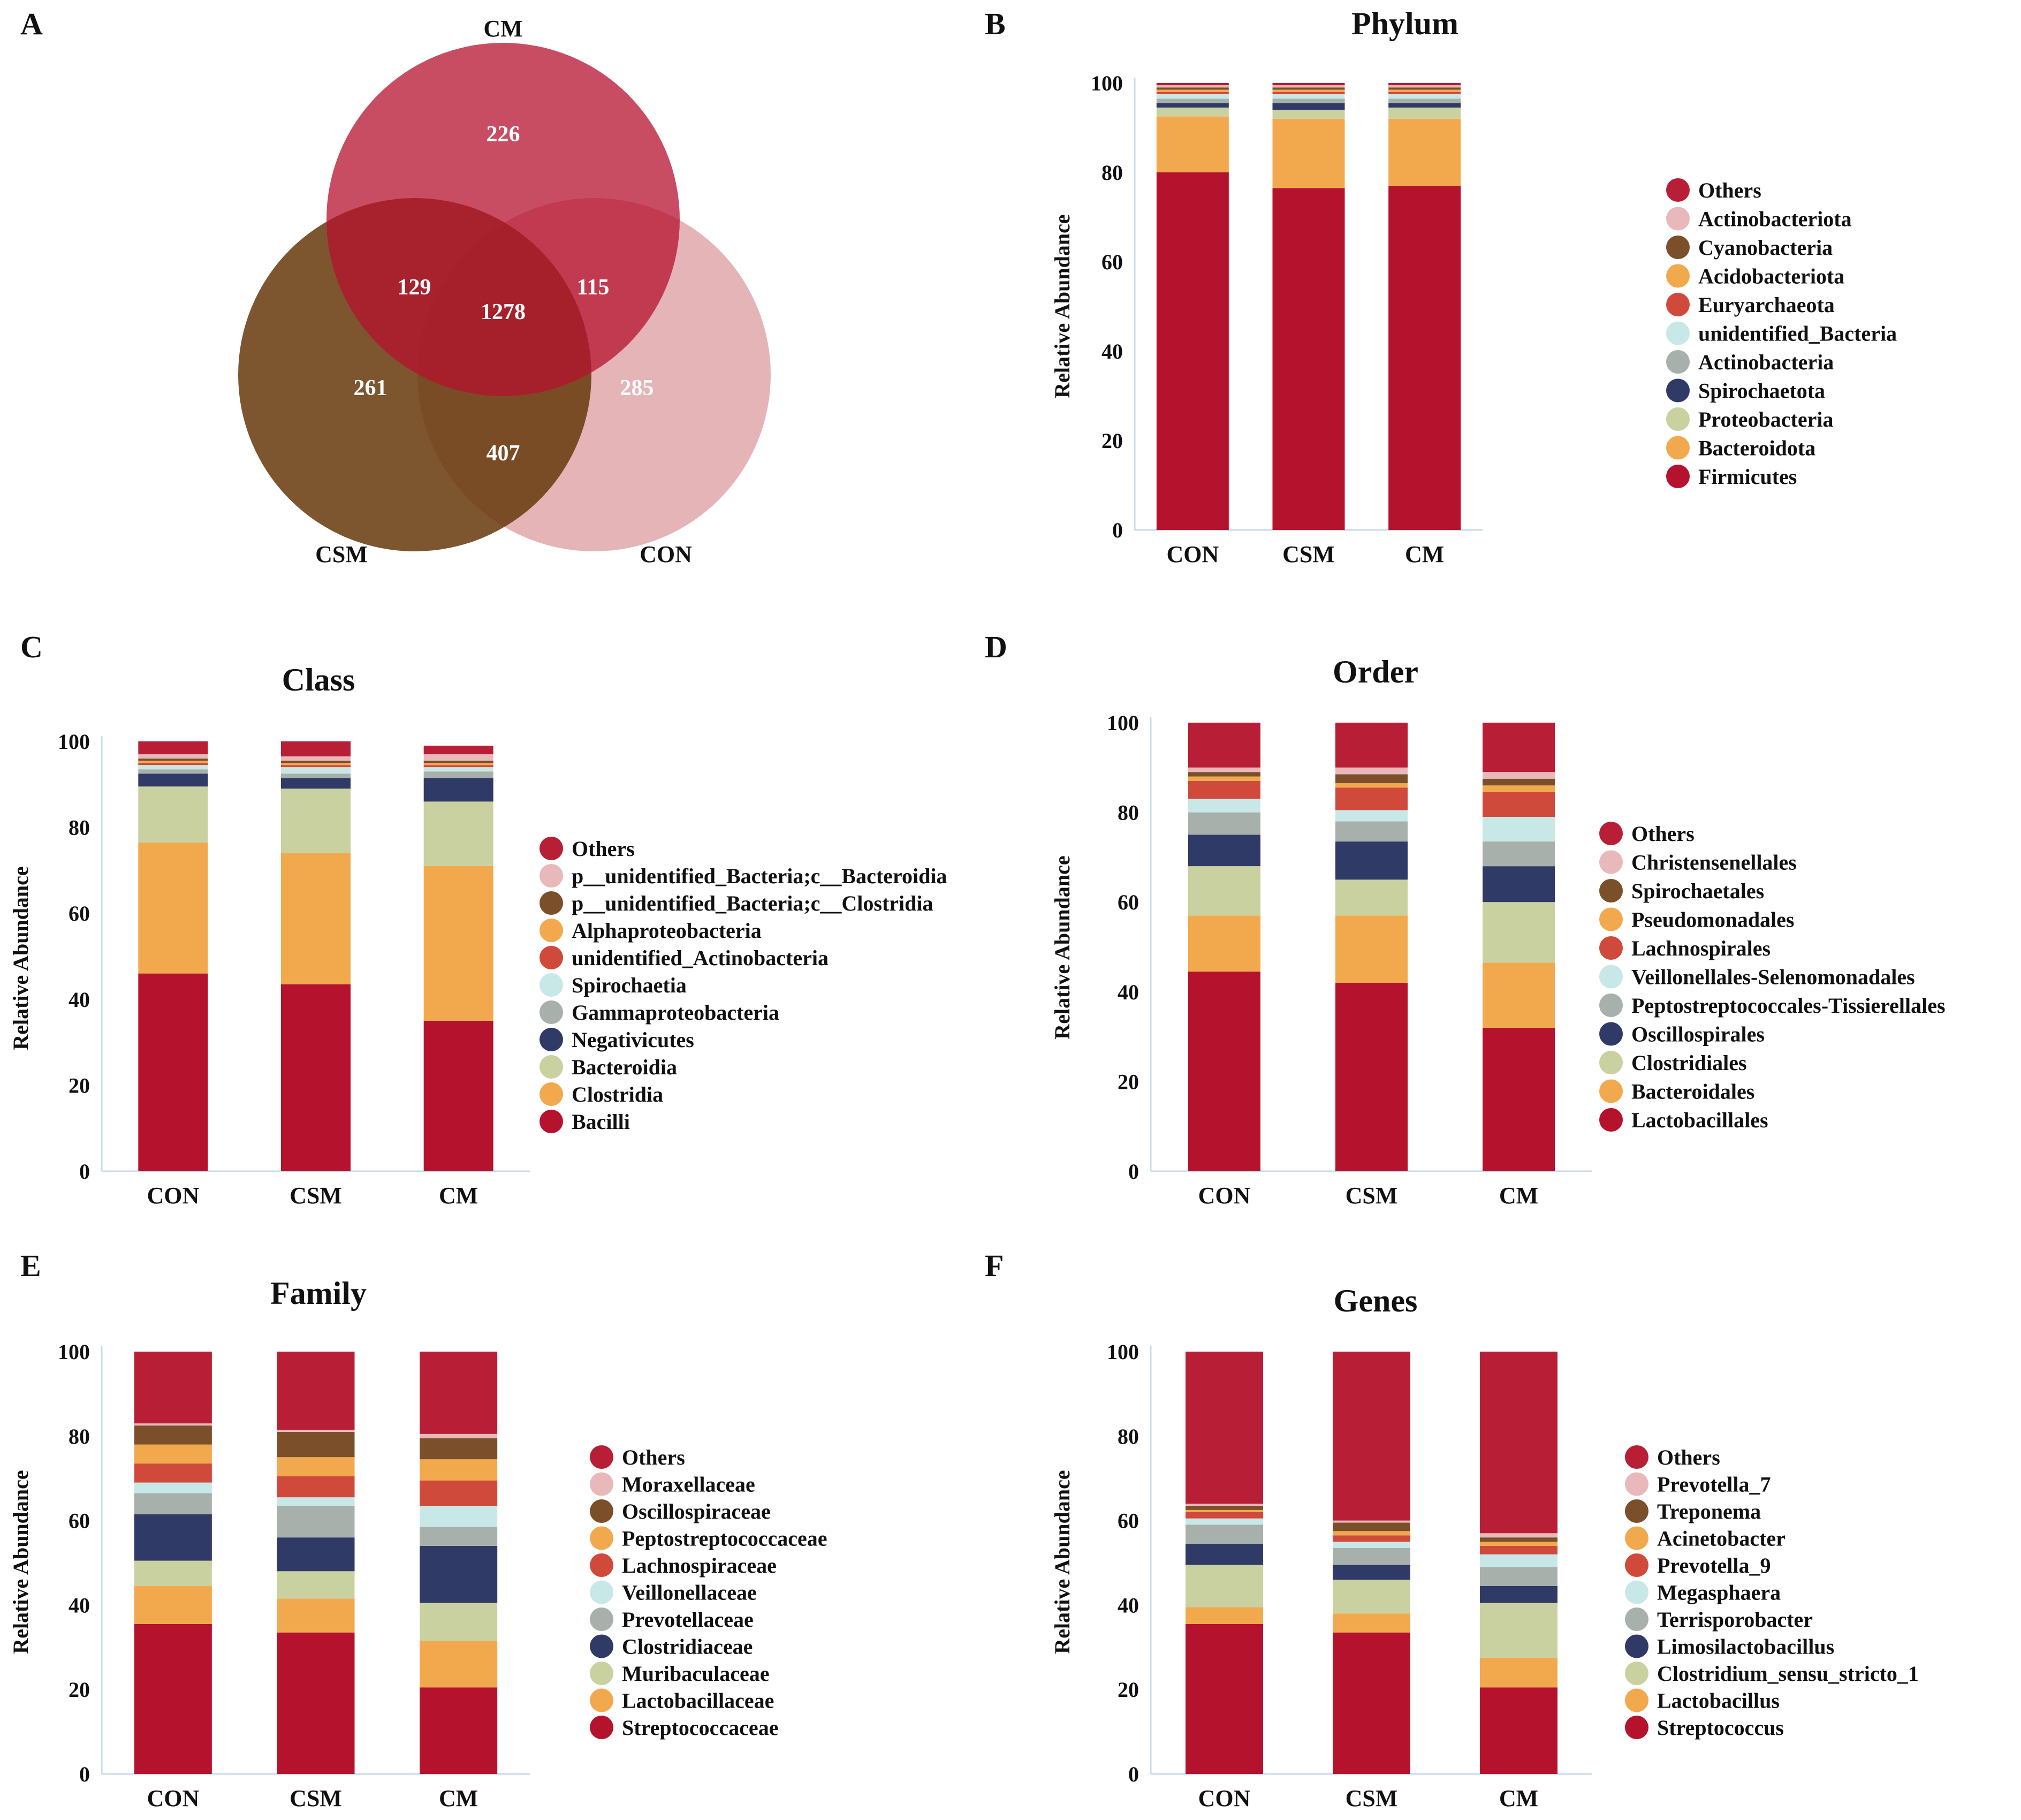 This screenshot has width=2021, height=1820. What do you see at coordinates (1518, 1594) in the screenshot?
I see `bar-segment-limosilactobacillus` at bounding box center [1518, 1594].